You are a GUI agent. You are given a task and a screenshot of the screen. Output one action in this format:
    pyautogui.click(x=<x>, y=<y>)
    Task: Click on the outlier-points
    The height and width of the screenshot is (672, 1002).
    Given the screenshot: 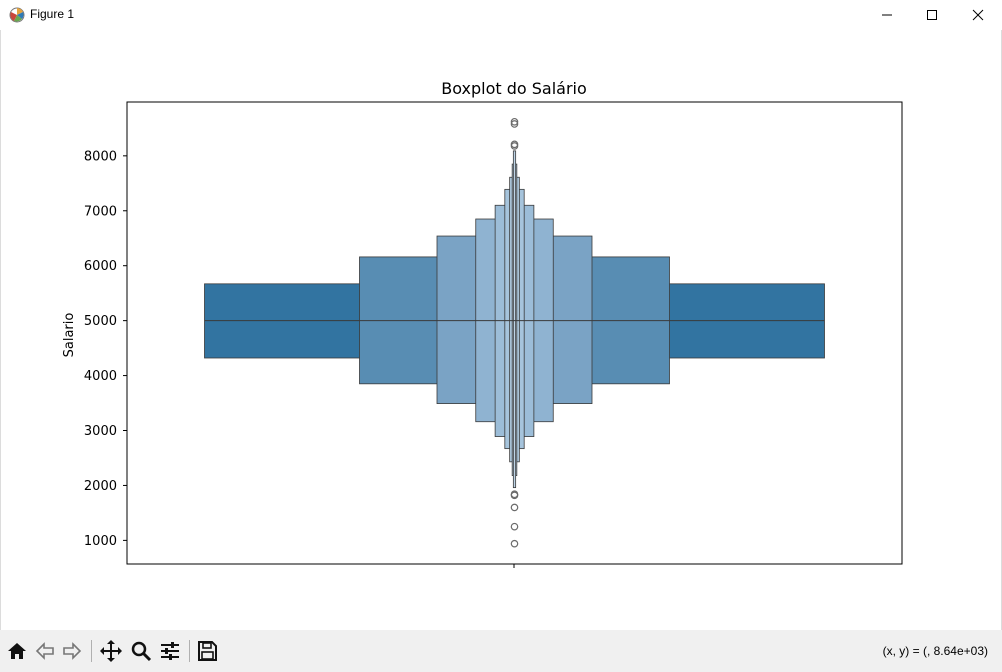 What is the action you would take?
    pyautogui.click(x=514, y=332)
    